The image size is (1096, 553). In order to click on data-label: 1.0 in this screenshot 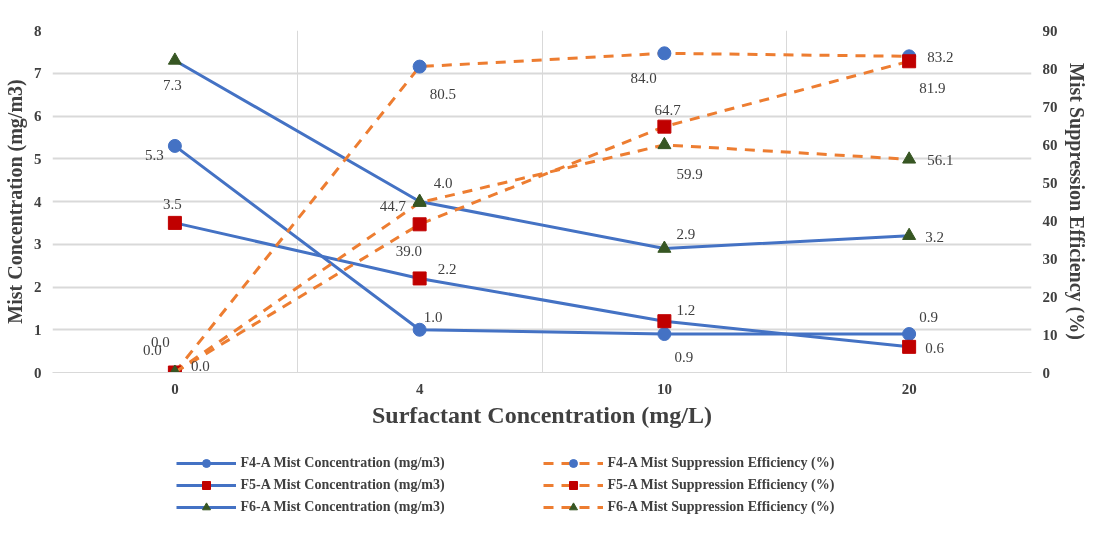, I will do `click(433, 316)`.